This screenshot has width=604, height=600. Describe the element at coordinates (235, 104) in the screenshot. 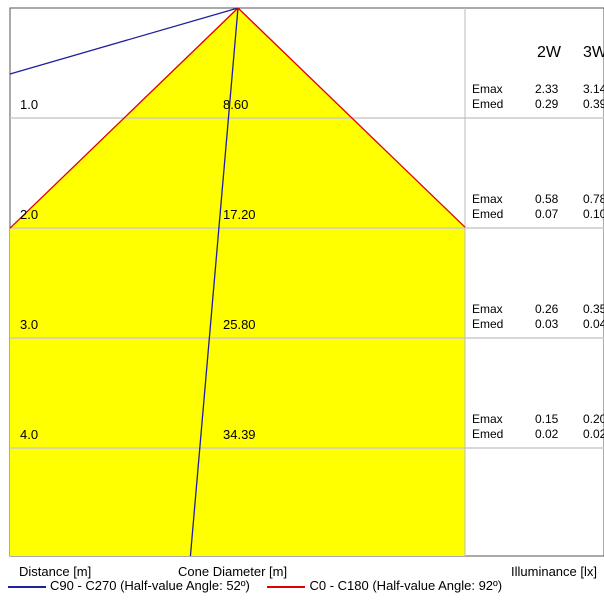

I see `diameter-label: 8.60` at that location.